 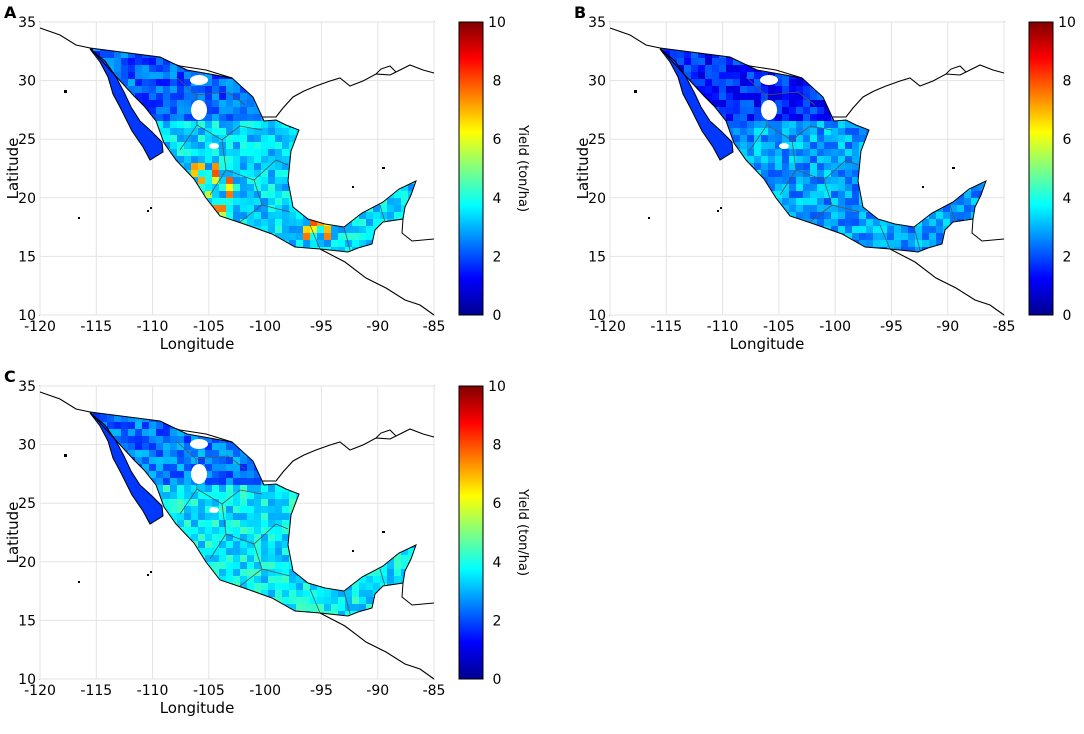 I want to click on colorbar-tick-label: 10, so click(x=1067, y=23).